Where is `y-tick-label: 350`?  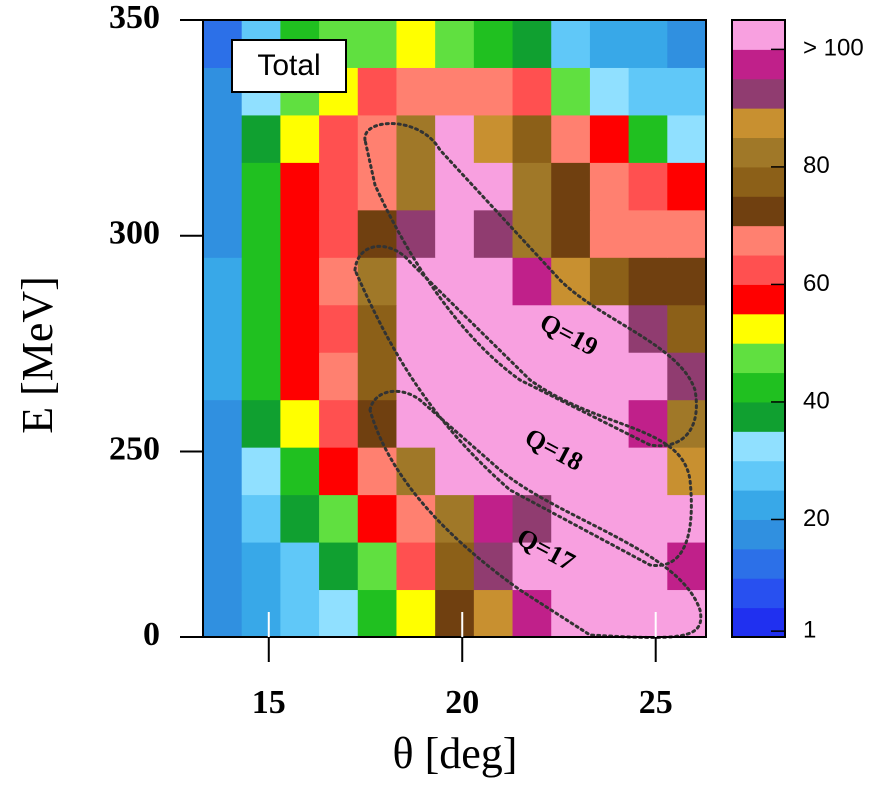 y-tick-label: 350 is located at coordinates (134, 18).